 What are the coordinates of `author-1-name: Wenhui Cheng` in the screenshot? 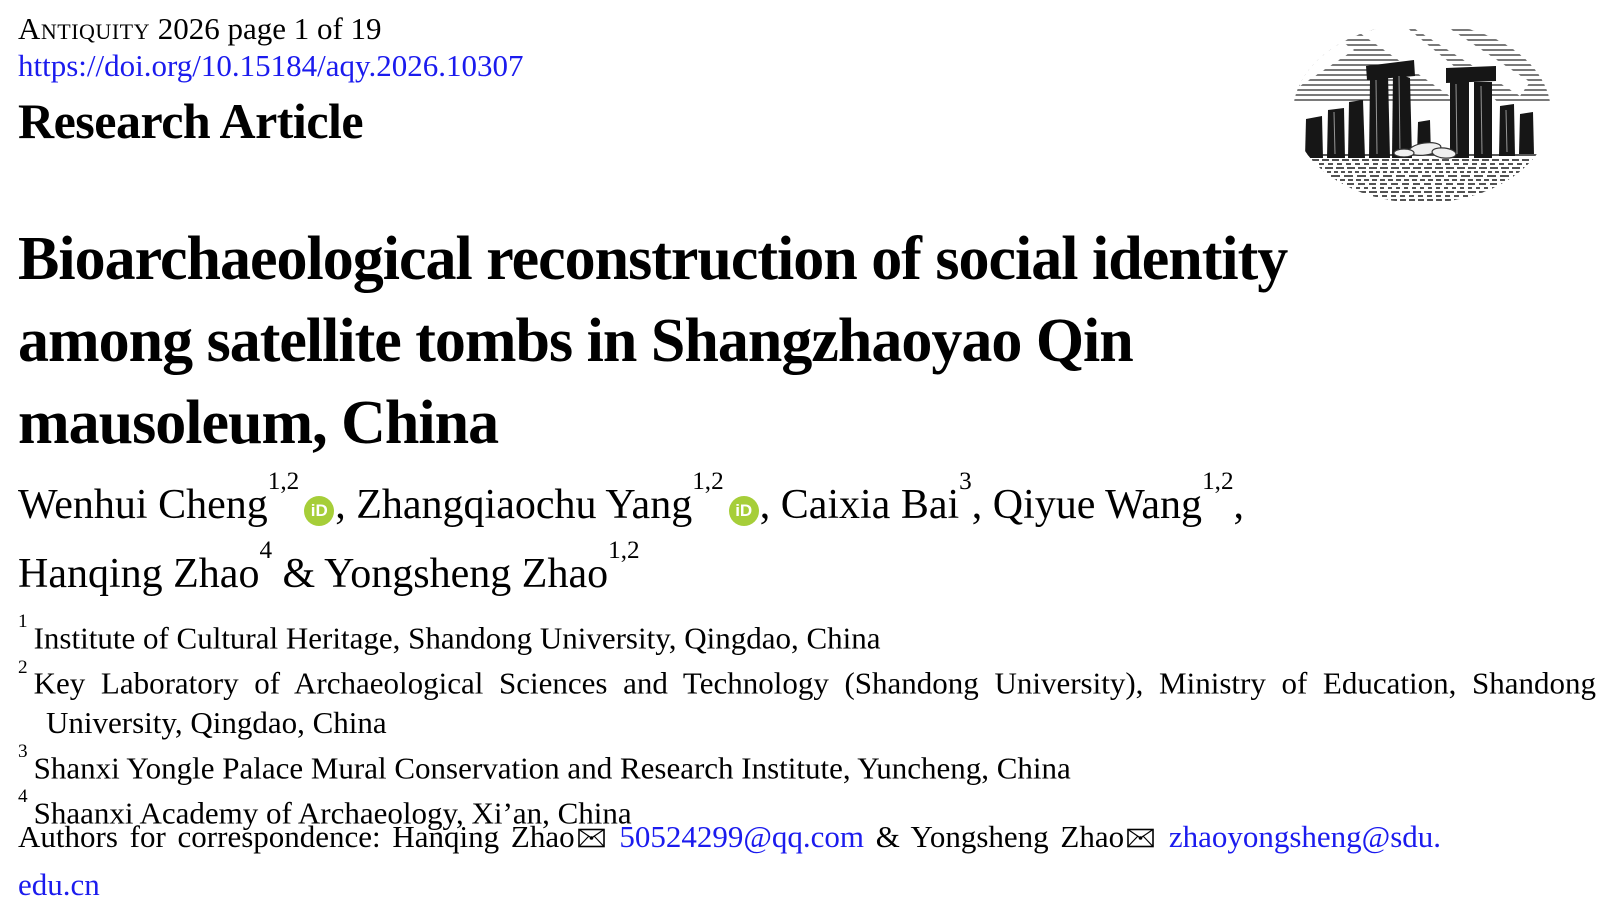 It's located at (143, 505).